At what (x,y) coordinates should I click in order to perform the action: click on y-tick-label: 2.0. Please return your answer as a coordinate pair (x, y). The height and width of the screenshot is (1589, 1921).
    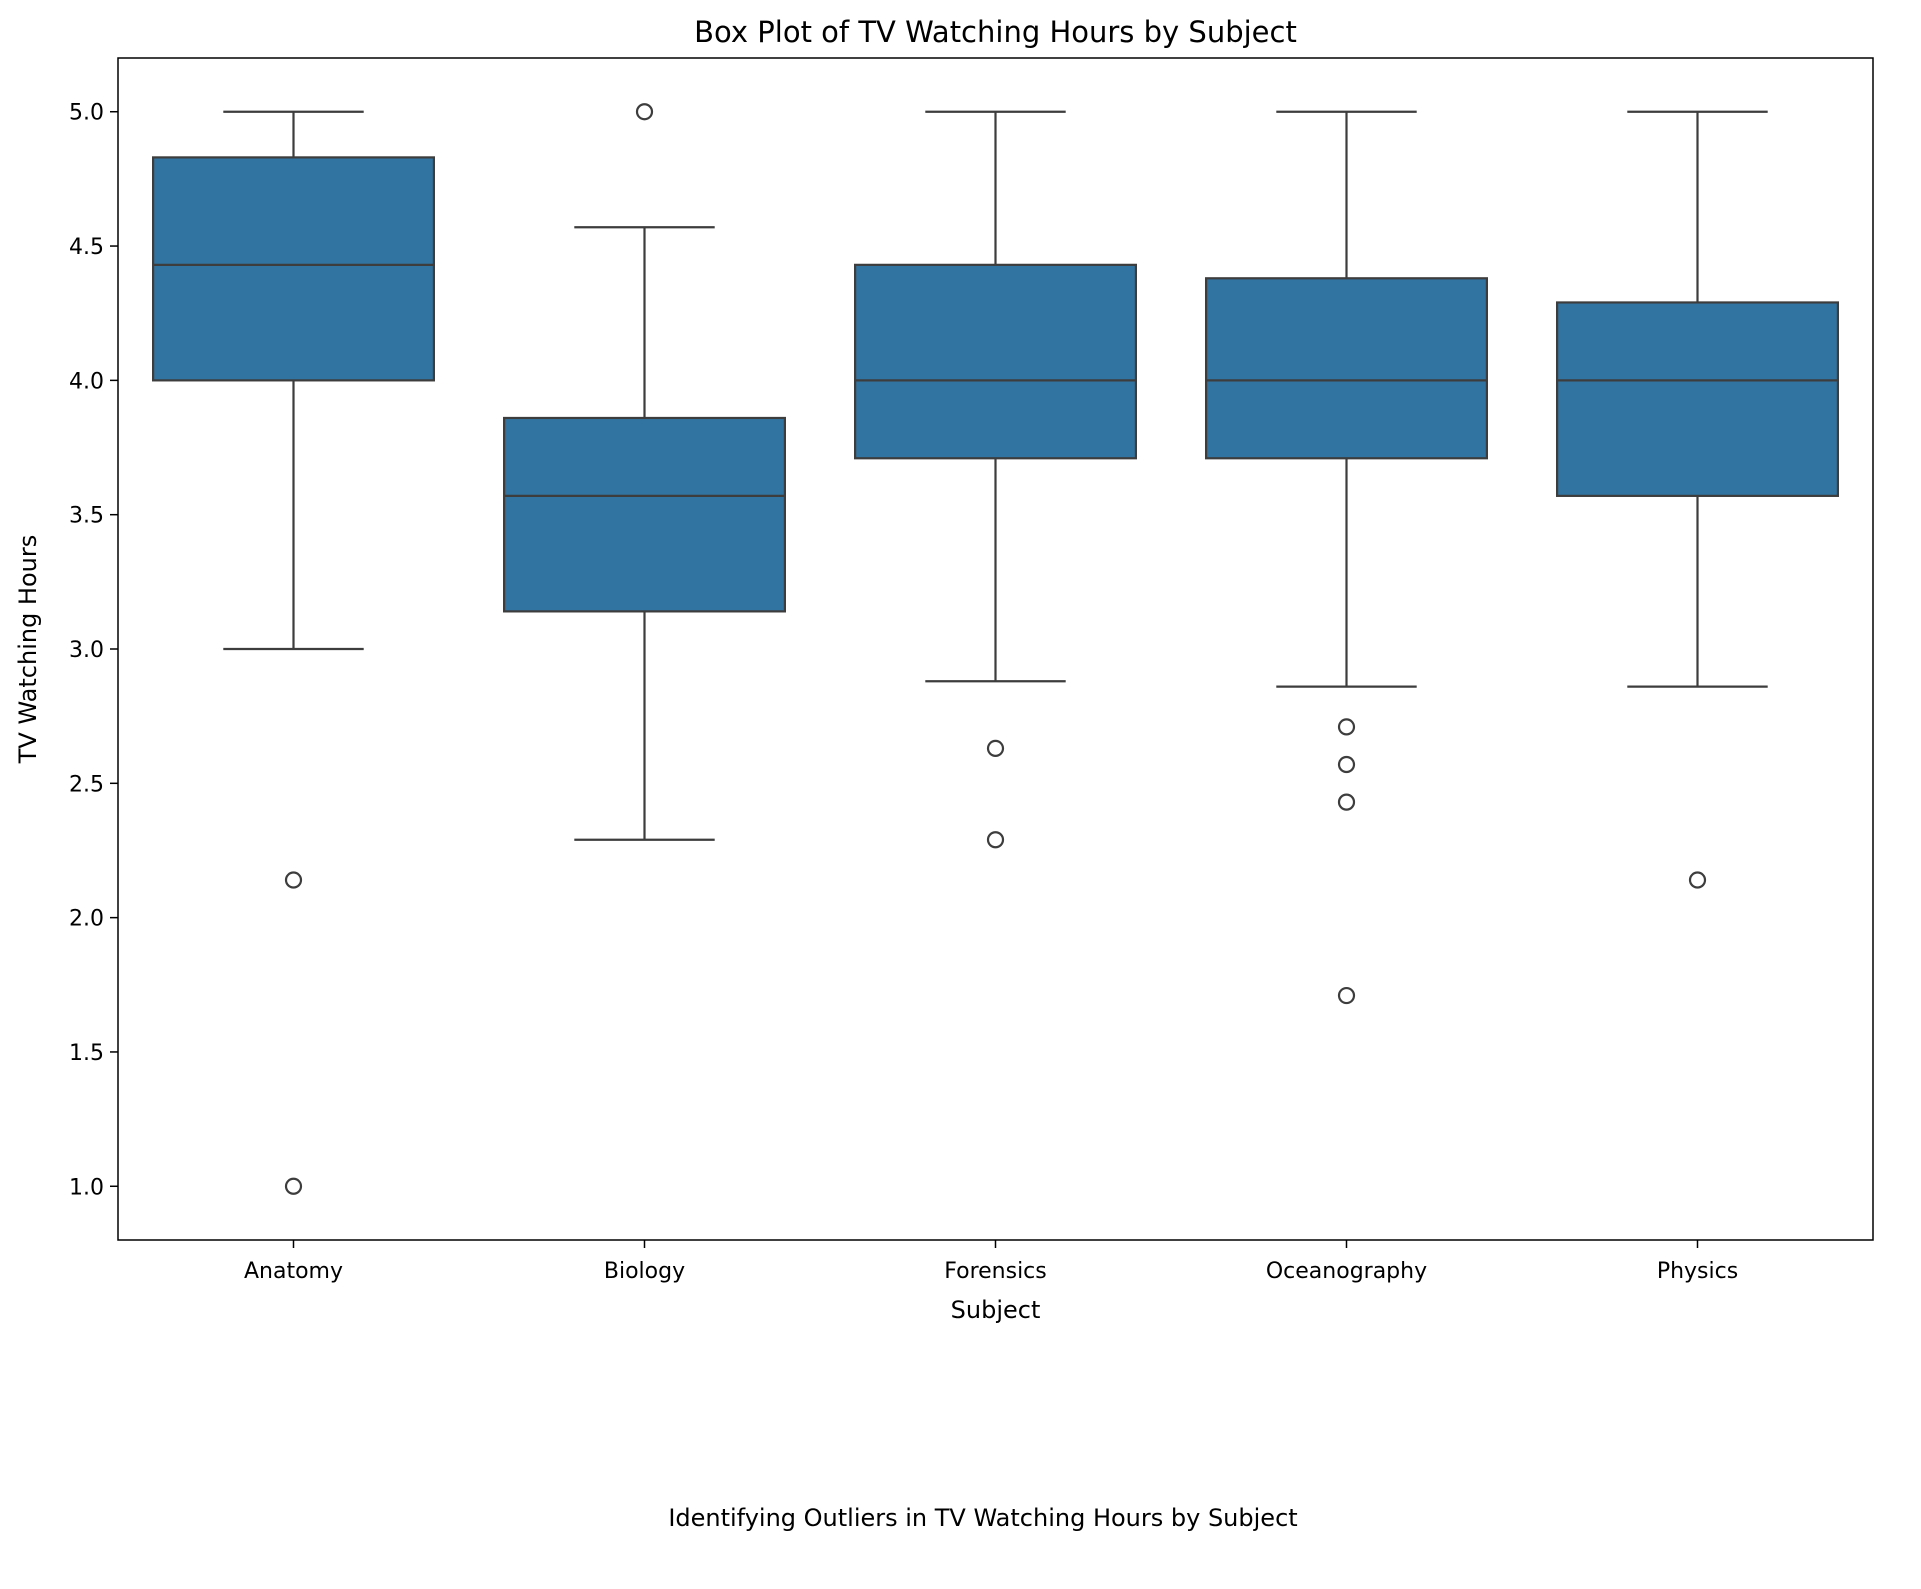
    Looking at the image, I should click on (86, 919).